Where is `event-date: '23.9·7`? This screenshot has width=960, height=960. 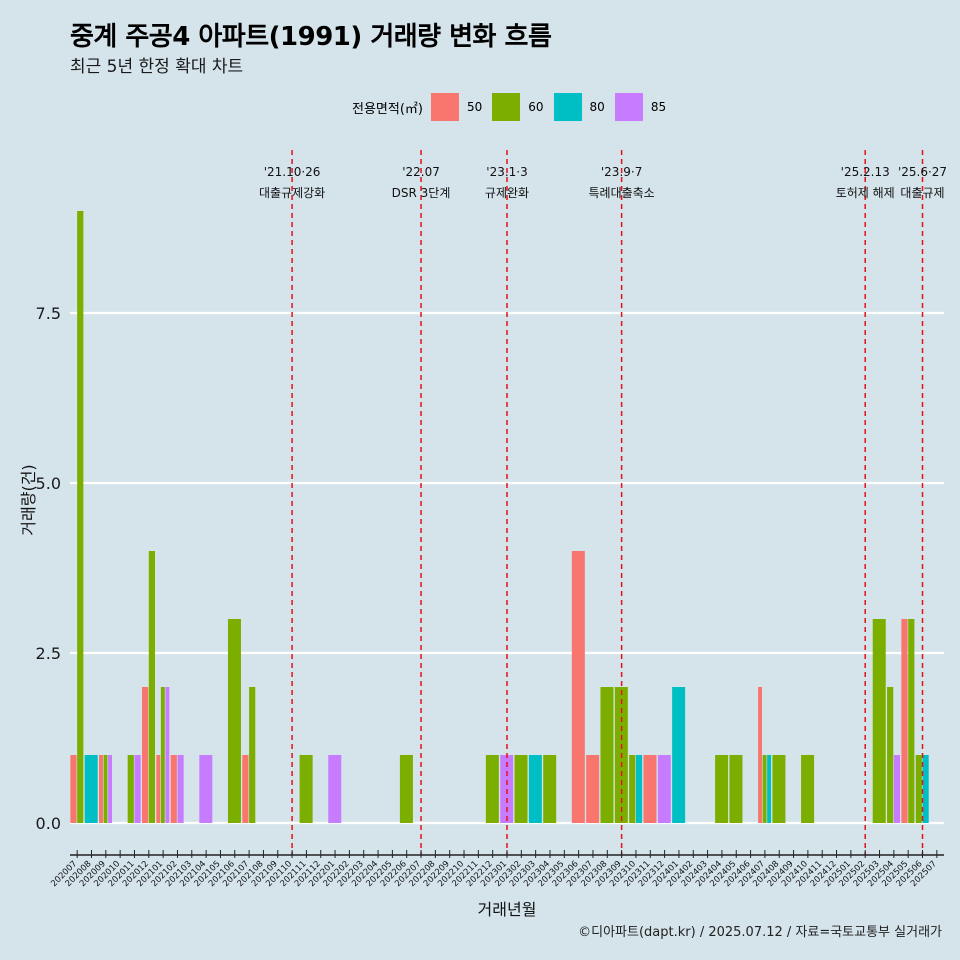 event-date: '23.9·7 is located at coordinates (621, 172).